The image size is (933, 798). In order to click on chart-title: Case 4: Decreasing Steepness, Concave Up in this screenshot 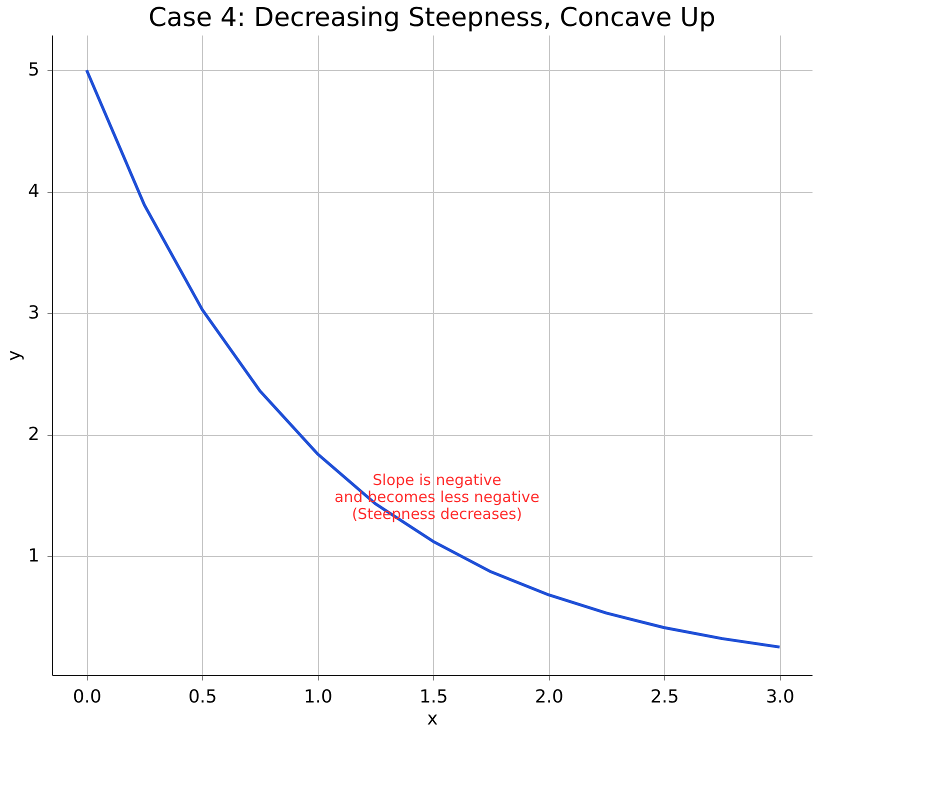, I will do `click(432, 18)`.